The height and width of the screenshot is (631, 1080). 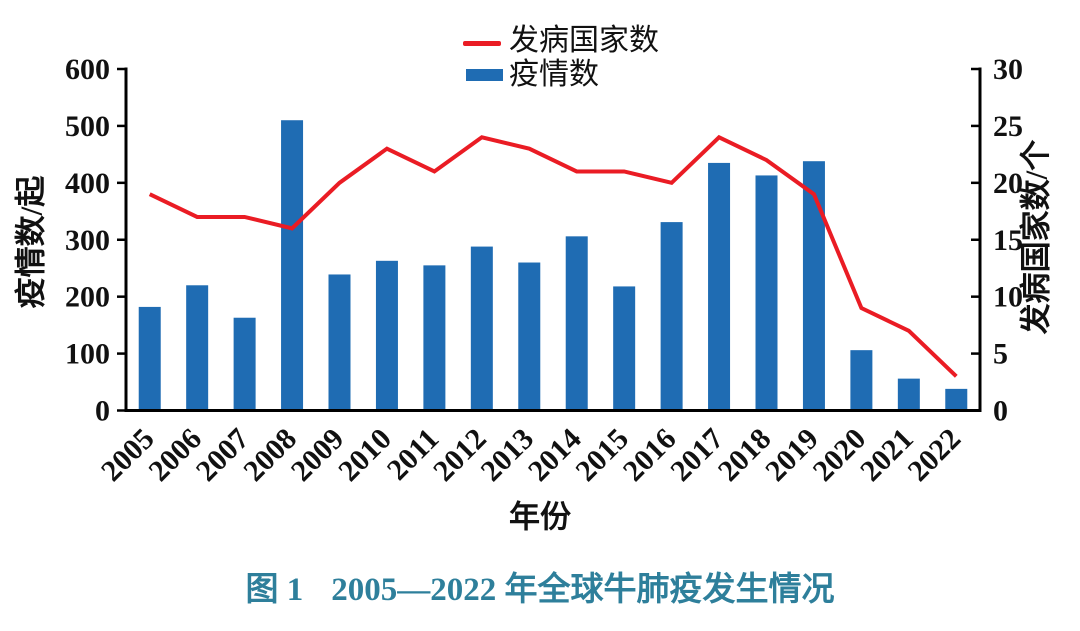 What do you see at coordinates (540, 517) in the screenshot?
I see `x-axis-title: 年份` at bounding box center [540, 517].